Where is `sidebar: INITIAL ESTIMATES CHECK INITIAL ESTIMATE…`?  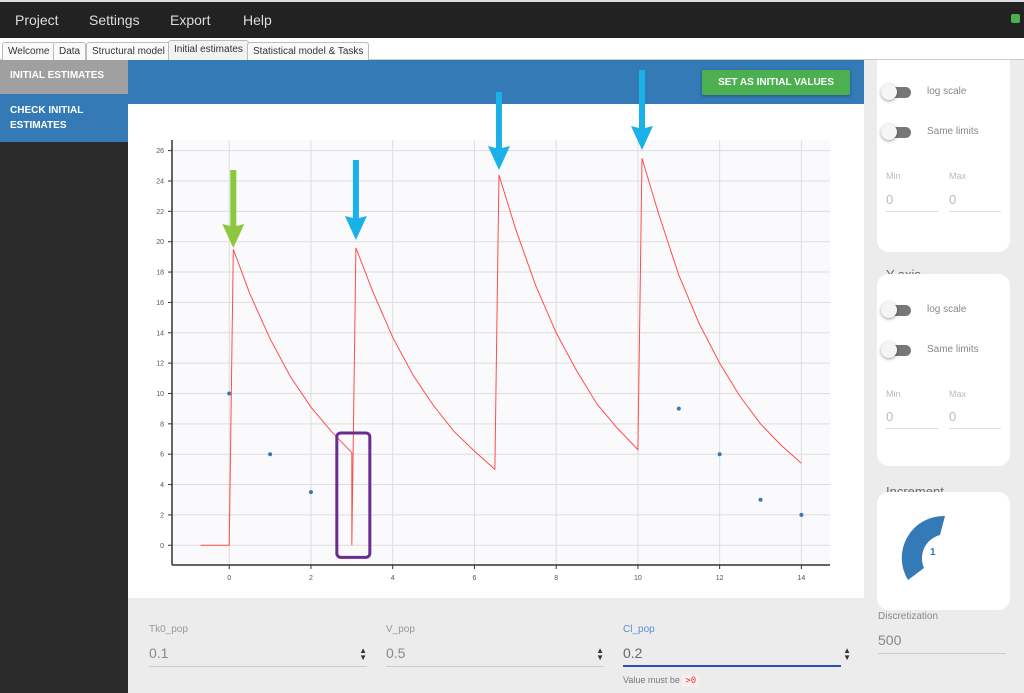 sidebar: INITIAL ESTIMATES CHECK INITIAL ESTIMATE… is located at coordinates (64, 376).